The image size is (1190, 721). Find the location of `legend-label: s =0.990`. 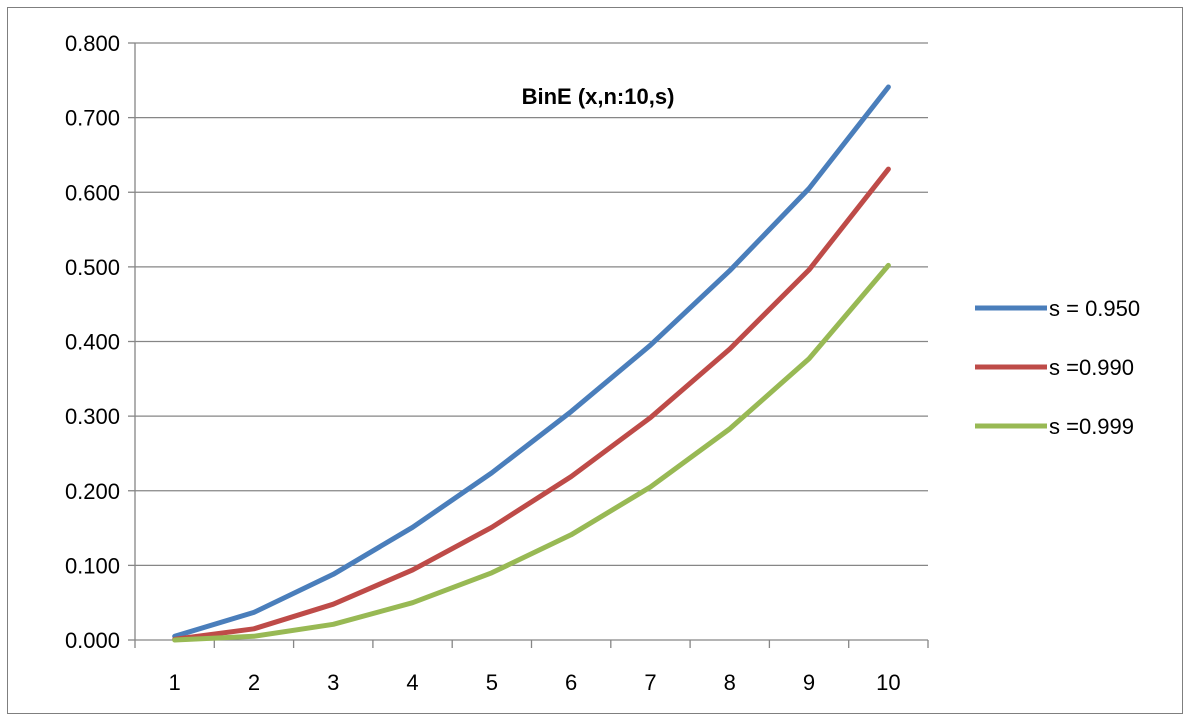

legend-label: s =0.990 is located at coordinates (1091, 367).